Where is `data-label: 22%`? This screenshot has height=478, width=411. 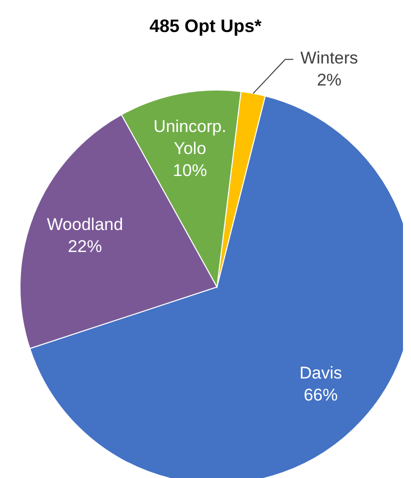
data-label: 22% is located at coordinates (85, 246).